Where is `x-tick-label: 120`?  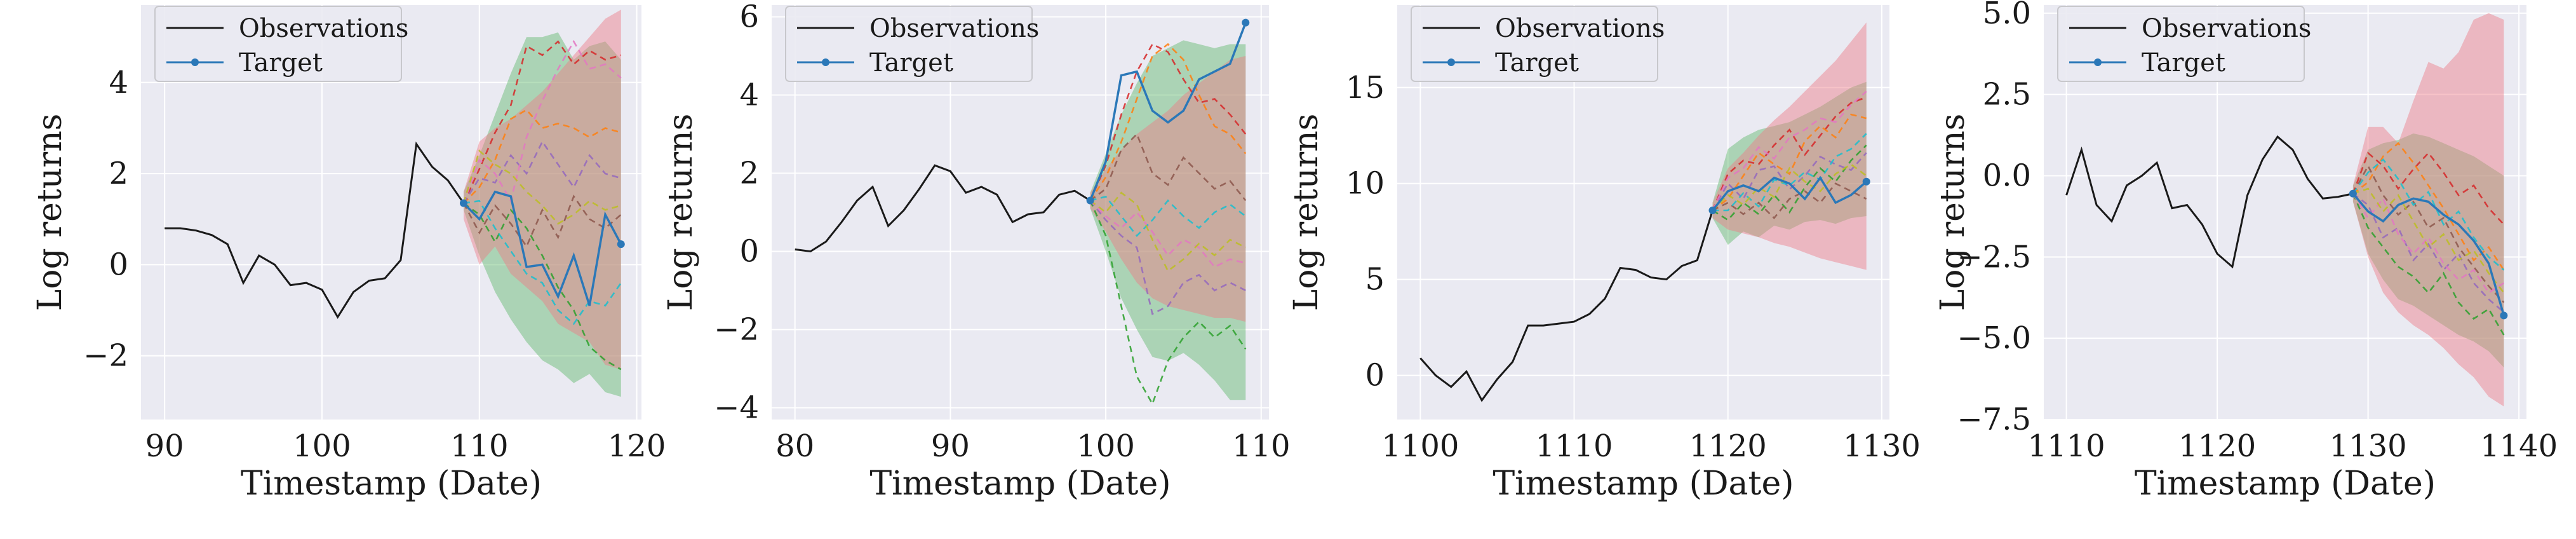 x-tick-label: 120 is located at coordinates (637, 446).